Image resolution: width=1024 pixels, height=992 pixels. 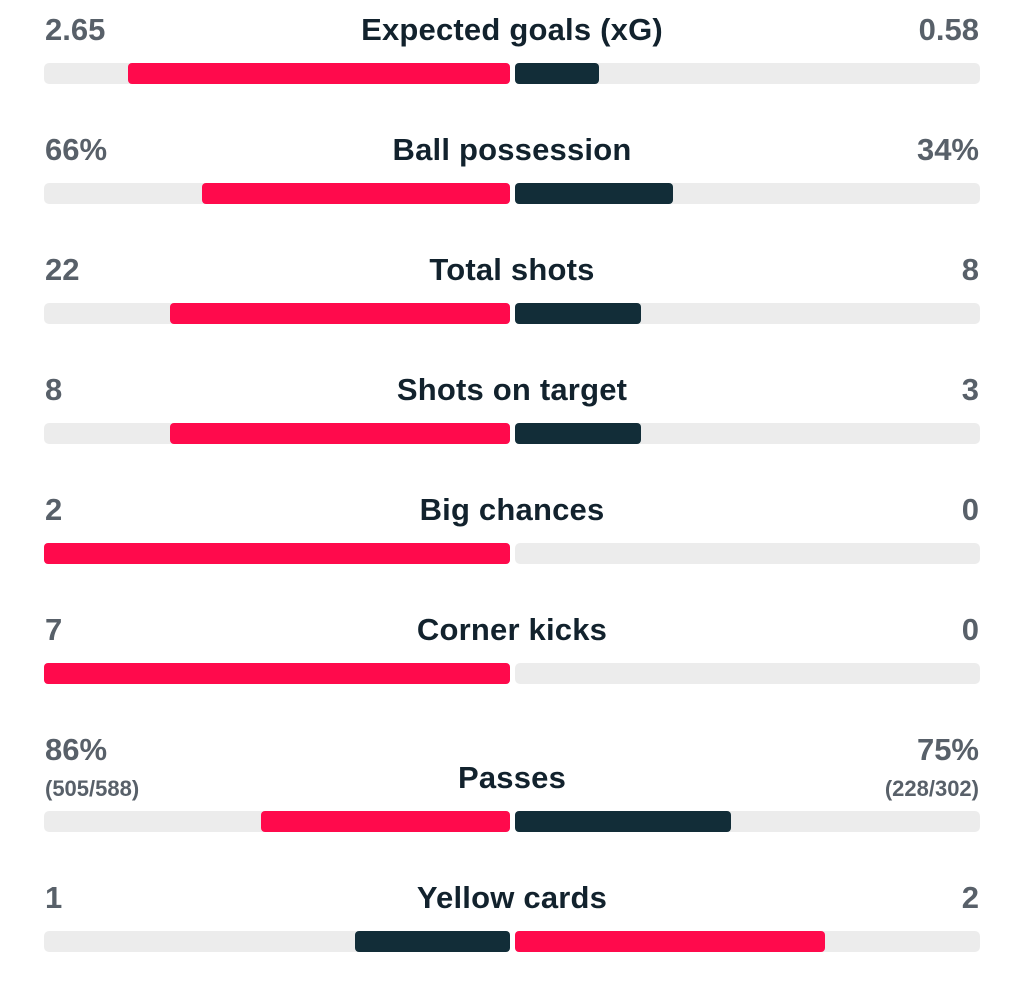 What do you see at coordinates (76, 149) in the screenshot?
I see `home-value: 66%` at bounding box center [76, 149].